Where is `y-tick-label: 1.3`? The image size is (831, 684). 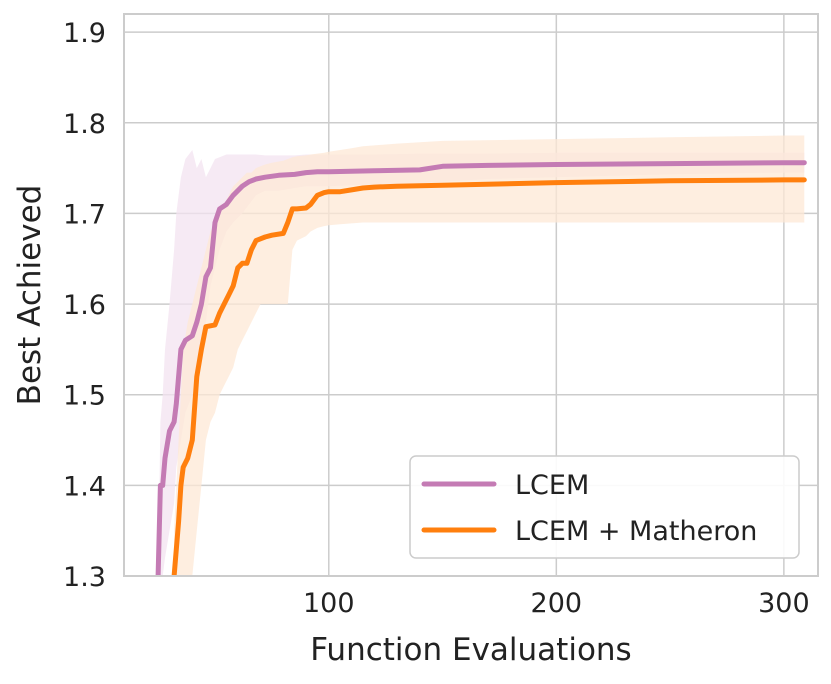 y-tick-label: 1.3 is located at coordinates (84, 577).